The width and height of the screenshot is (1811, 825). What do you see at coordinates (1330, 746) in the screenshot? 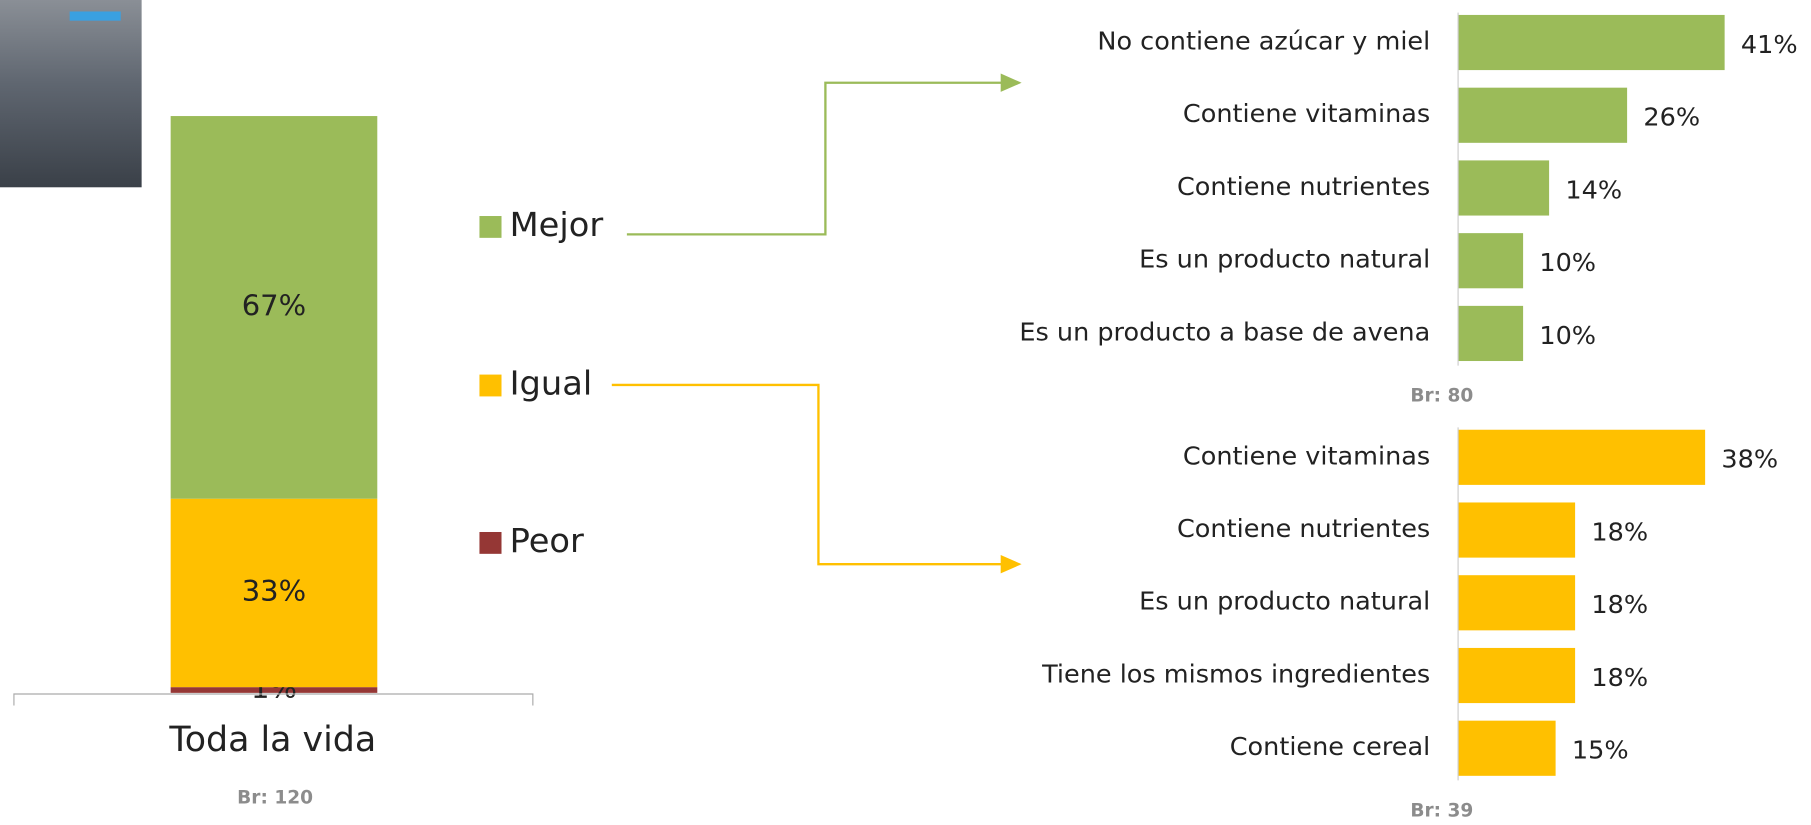
I see `category-label: Contiene cereal` at bounding box center [1330, 746].